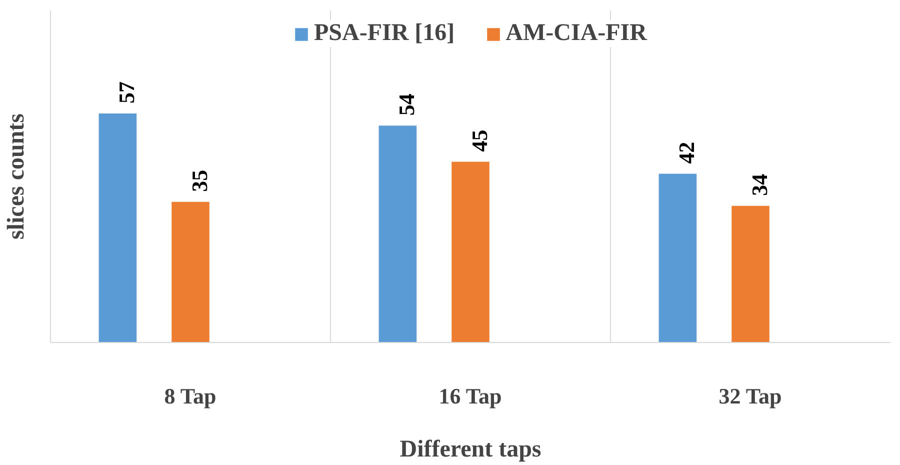 The image size is (900, 465). I want to click on data-label: 45, so click(479, 141).